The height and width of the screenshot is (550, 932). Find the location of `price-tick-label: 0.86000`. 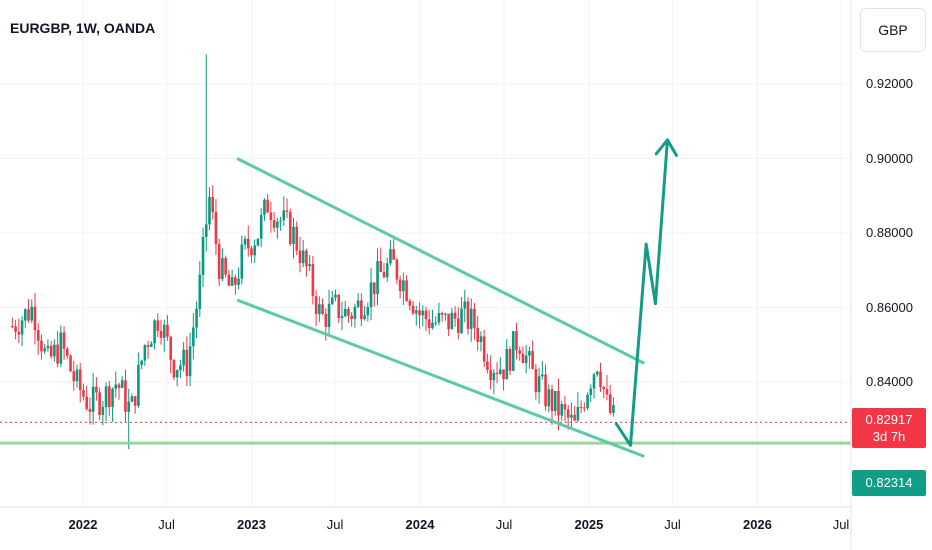

price-tick-label: 0.86000 is located at coordinates (889, 307).